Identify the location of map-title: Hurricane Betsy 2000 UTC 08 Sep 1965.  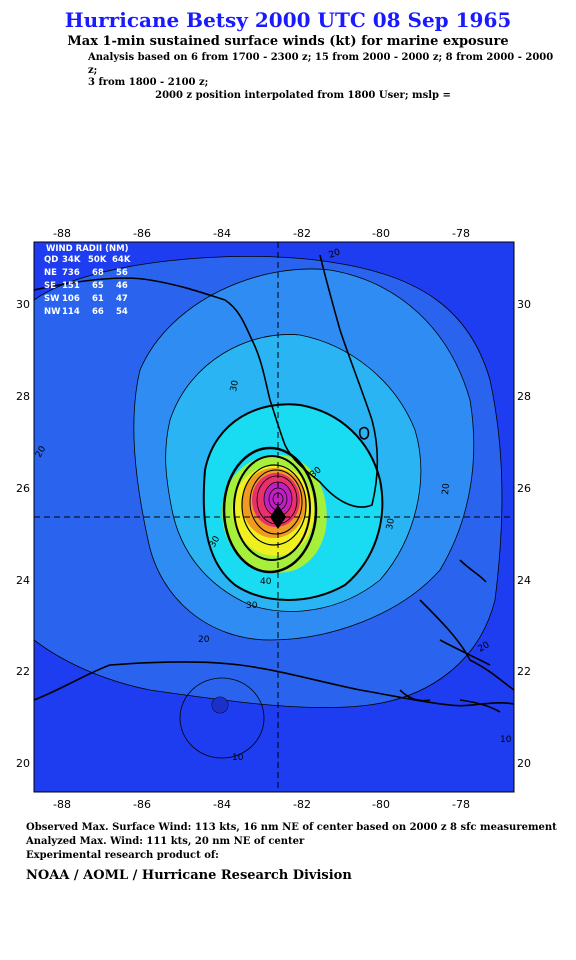
(288, 20).